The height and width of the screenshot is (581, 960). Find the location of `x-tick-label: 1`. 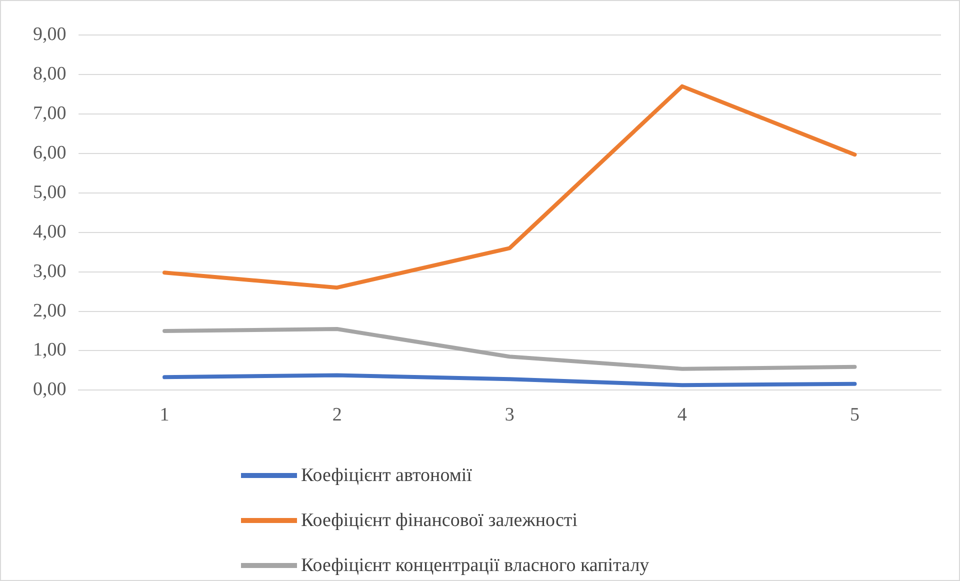

x-tick-label: 1 is located at coordinates (165, 415).